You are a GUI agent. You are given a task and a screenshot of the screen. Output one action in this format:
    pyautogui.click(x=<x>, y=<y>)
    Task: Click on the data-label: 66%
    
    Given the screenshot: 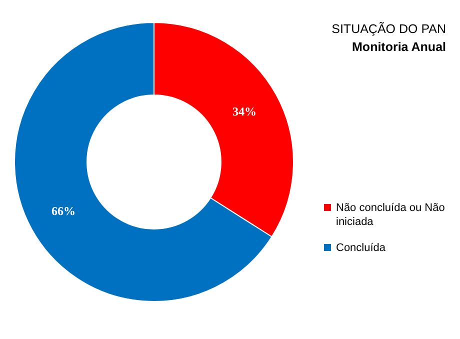 What is the action you would take?
    pyautogui.click(x=64, y=211)
    